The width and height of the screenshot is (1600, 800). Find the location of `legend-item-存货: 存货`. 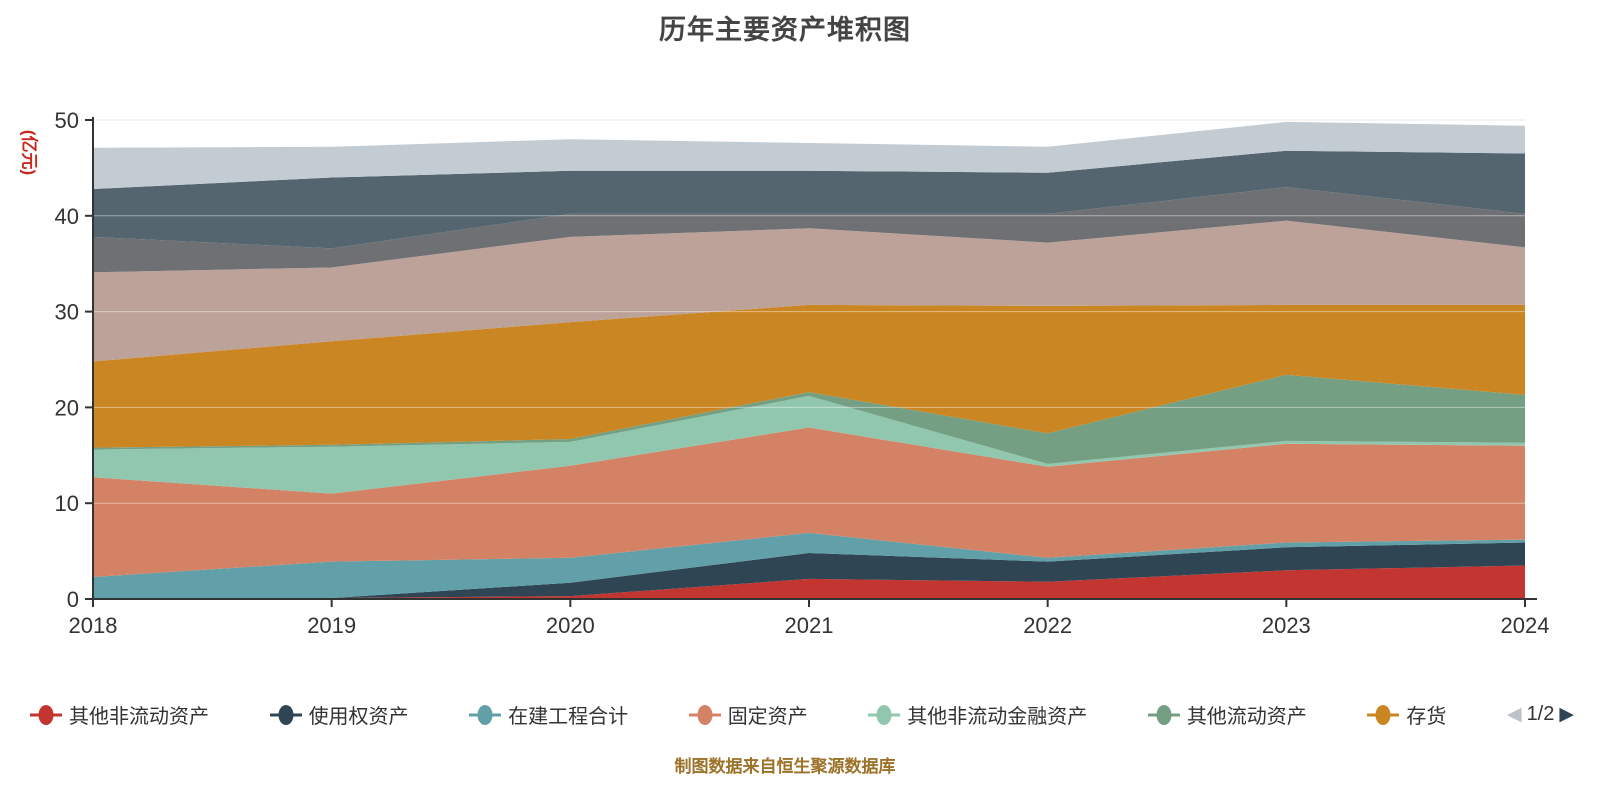

legend-item-存货: 存货 is located at coordinates (1406, 714).